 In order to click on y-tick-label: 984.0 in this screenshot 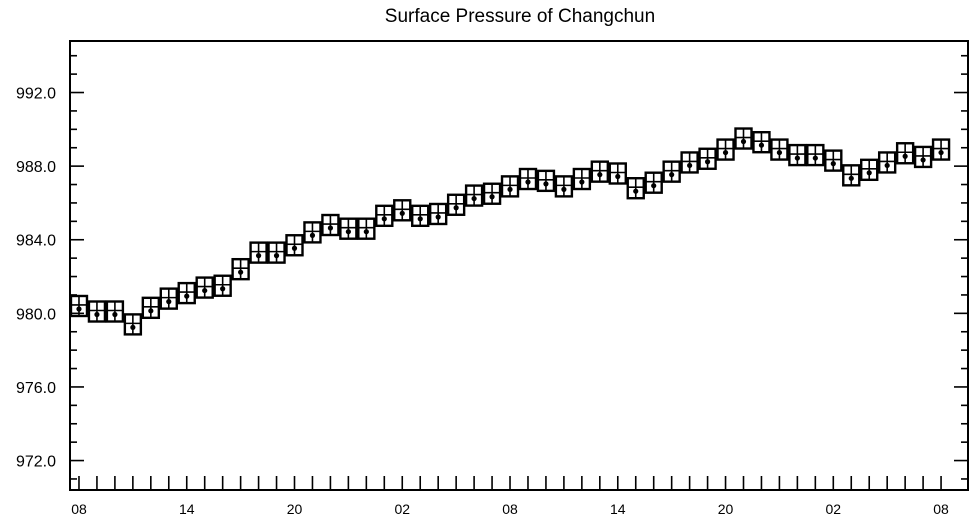, I will do `click(36, 241)`.